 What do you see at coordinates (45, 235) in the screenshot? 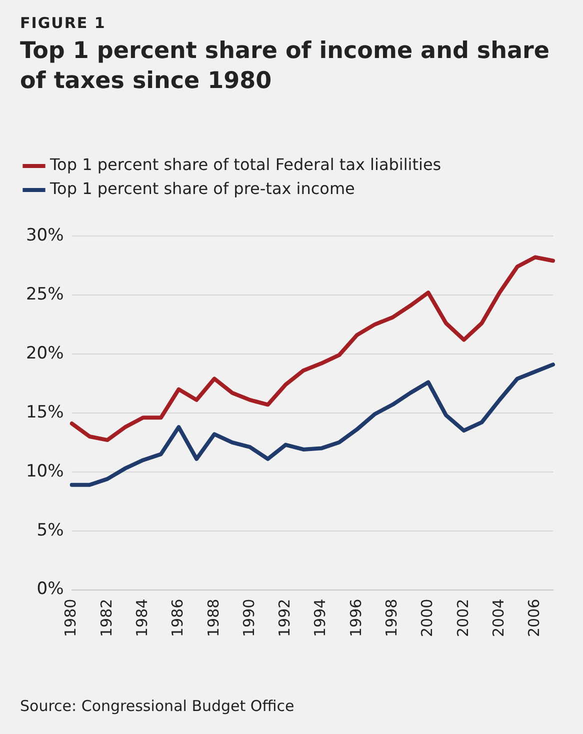
I see `y-tick-label: 30%` at bounding box center [45, 235].